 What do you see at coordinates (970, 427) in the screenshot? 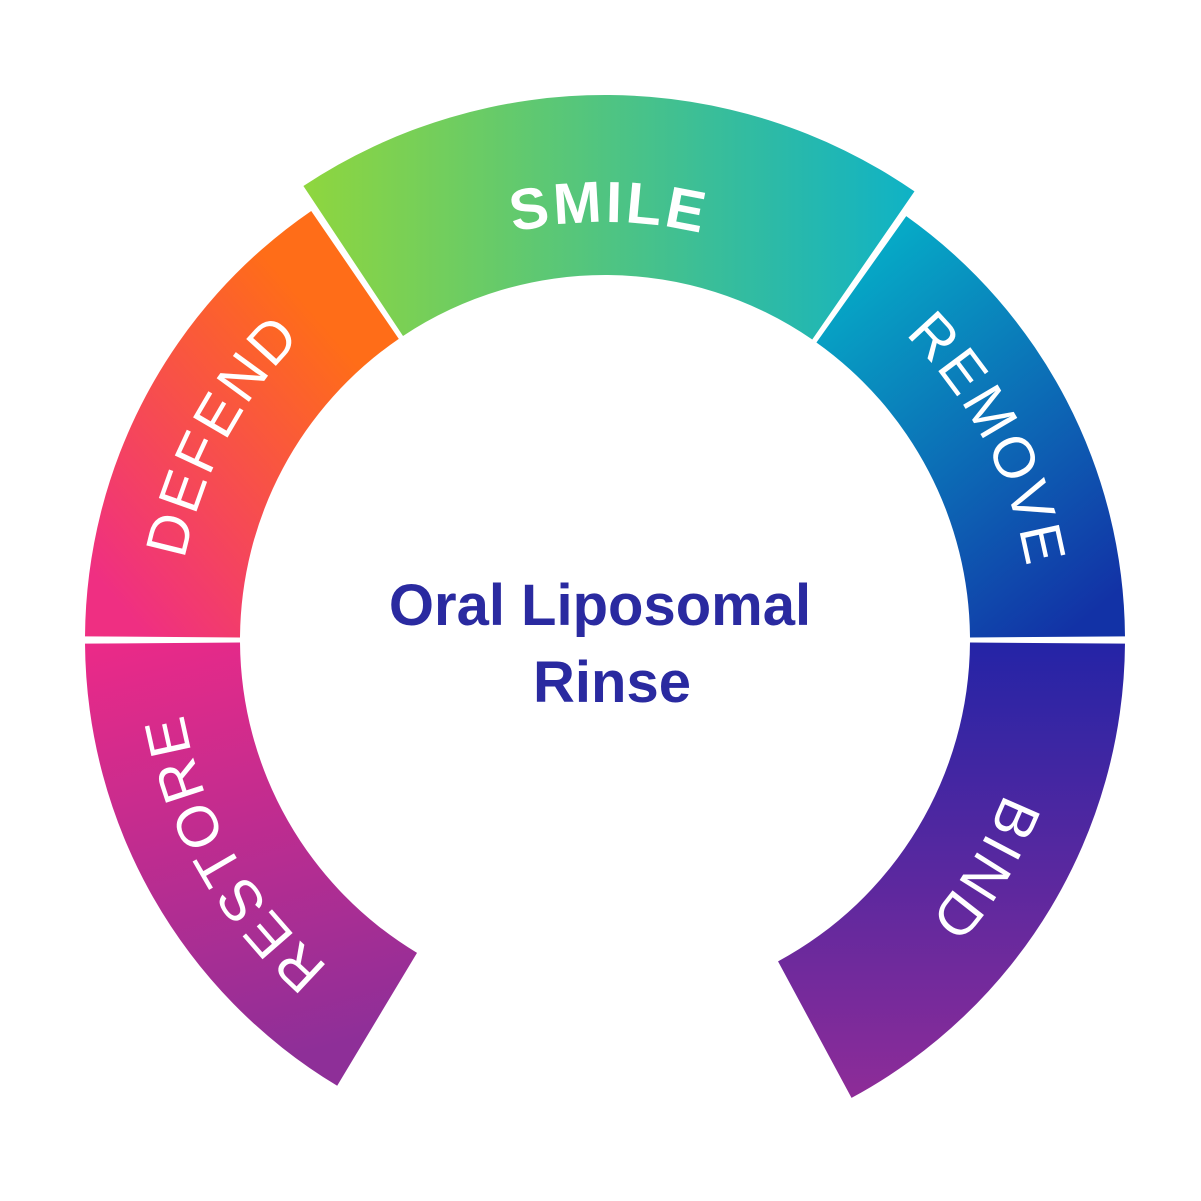
I see `segment-remove` at bounding box center [970, 427].